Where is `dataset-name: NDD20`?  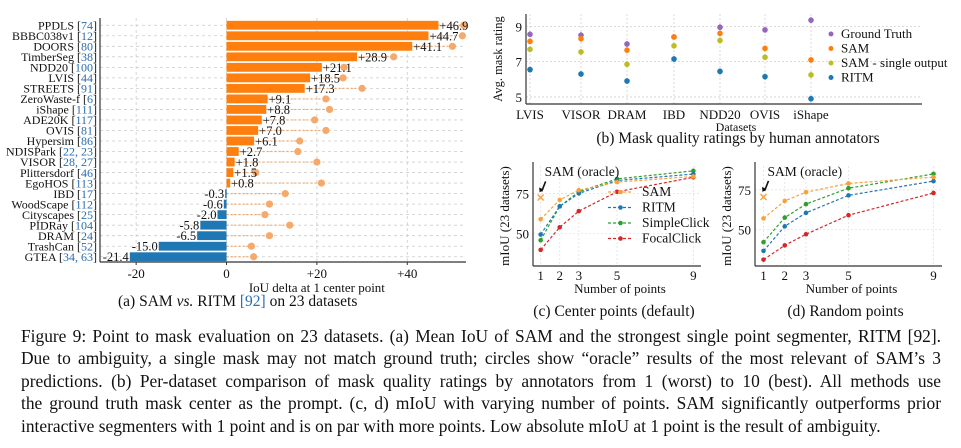
dataset-name: NDD20 is located at coordinates (50, 68).